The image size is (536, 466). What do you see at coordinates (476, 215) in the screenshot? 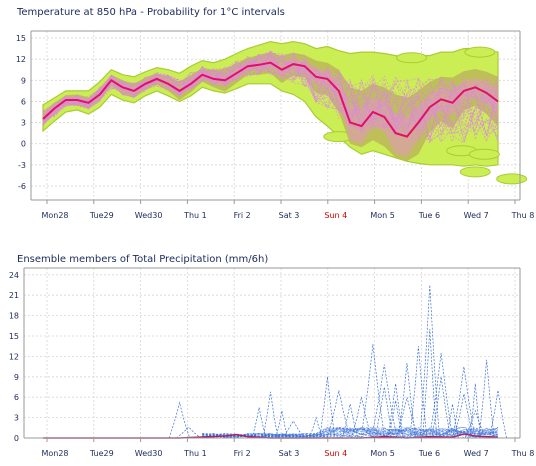
I see `temperature-x-tick: Wed 7` at bounding box center [476, 215].